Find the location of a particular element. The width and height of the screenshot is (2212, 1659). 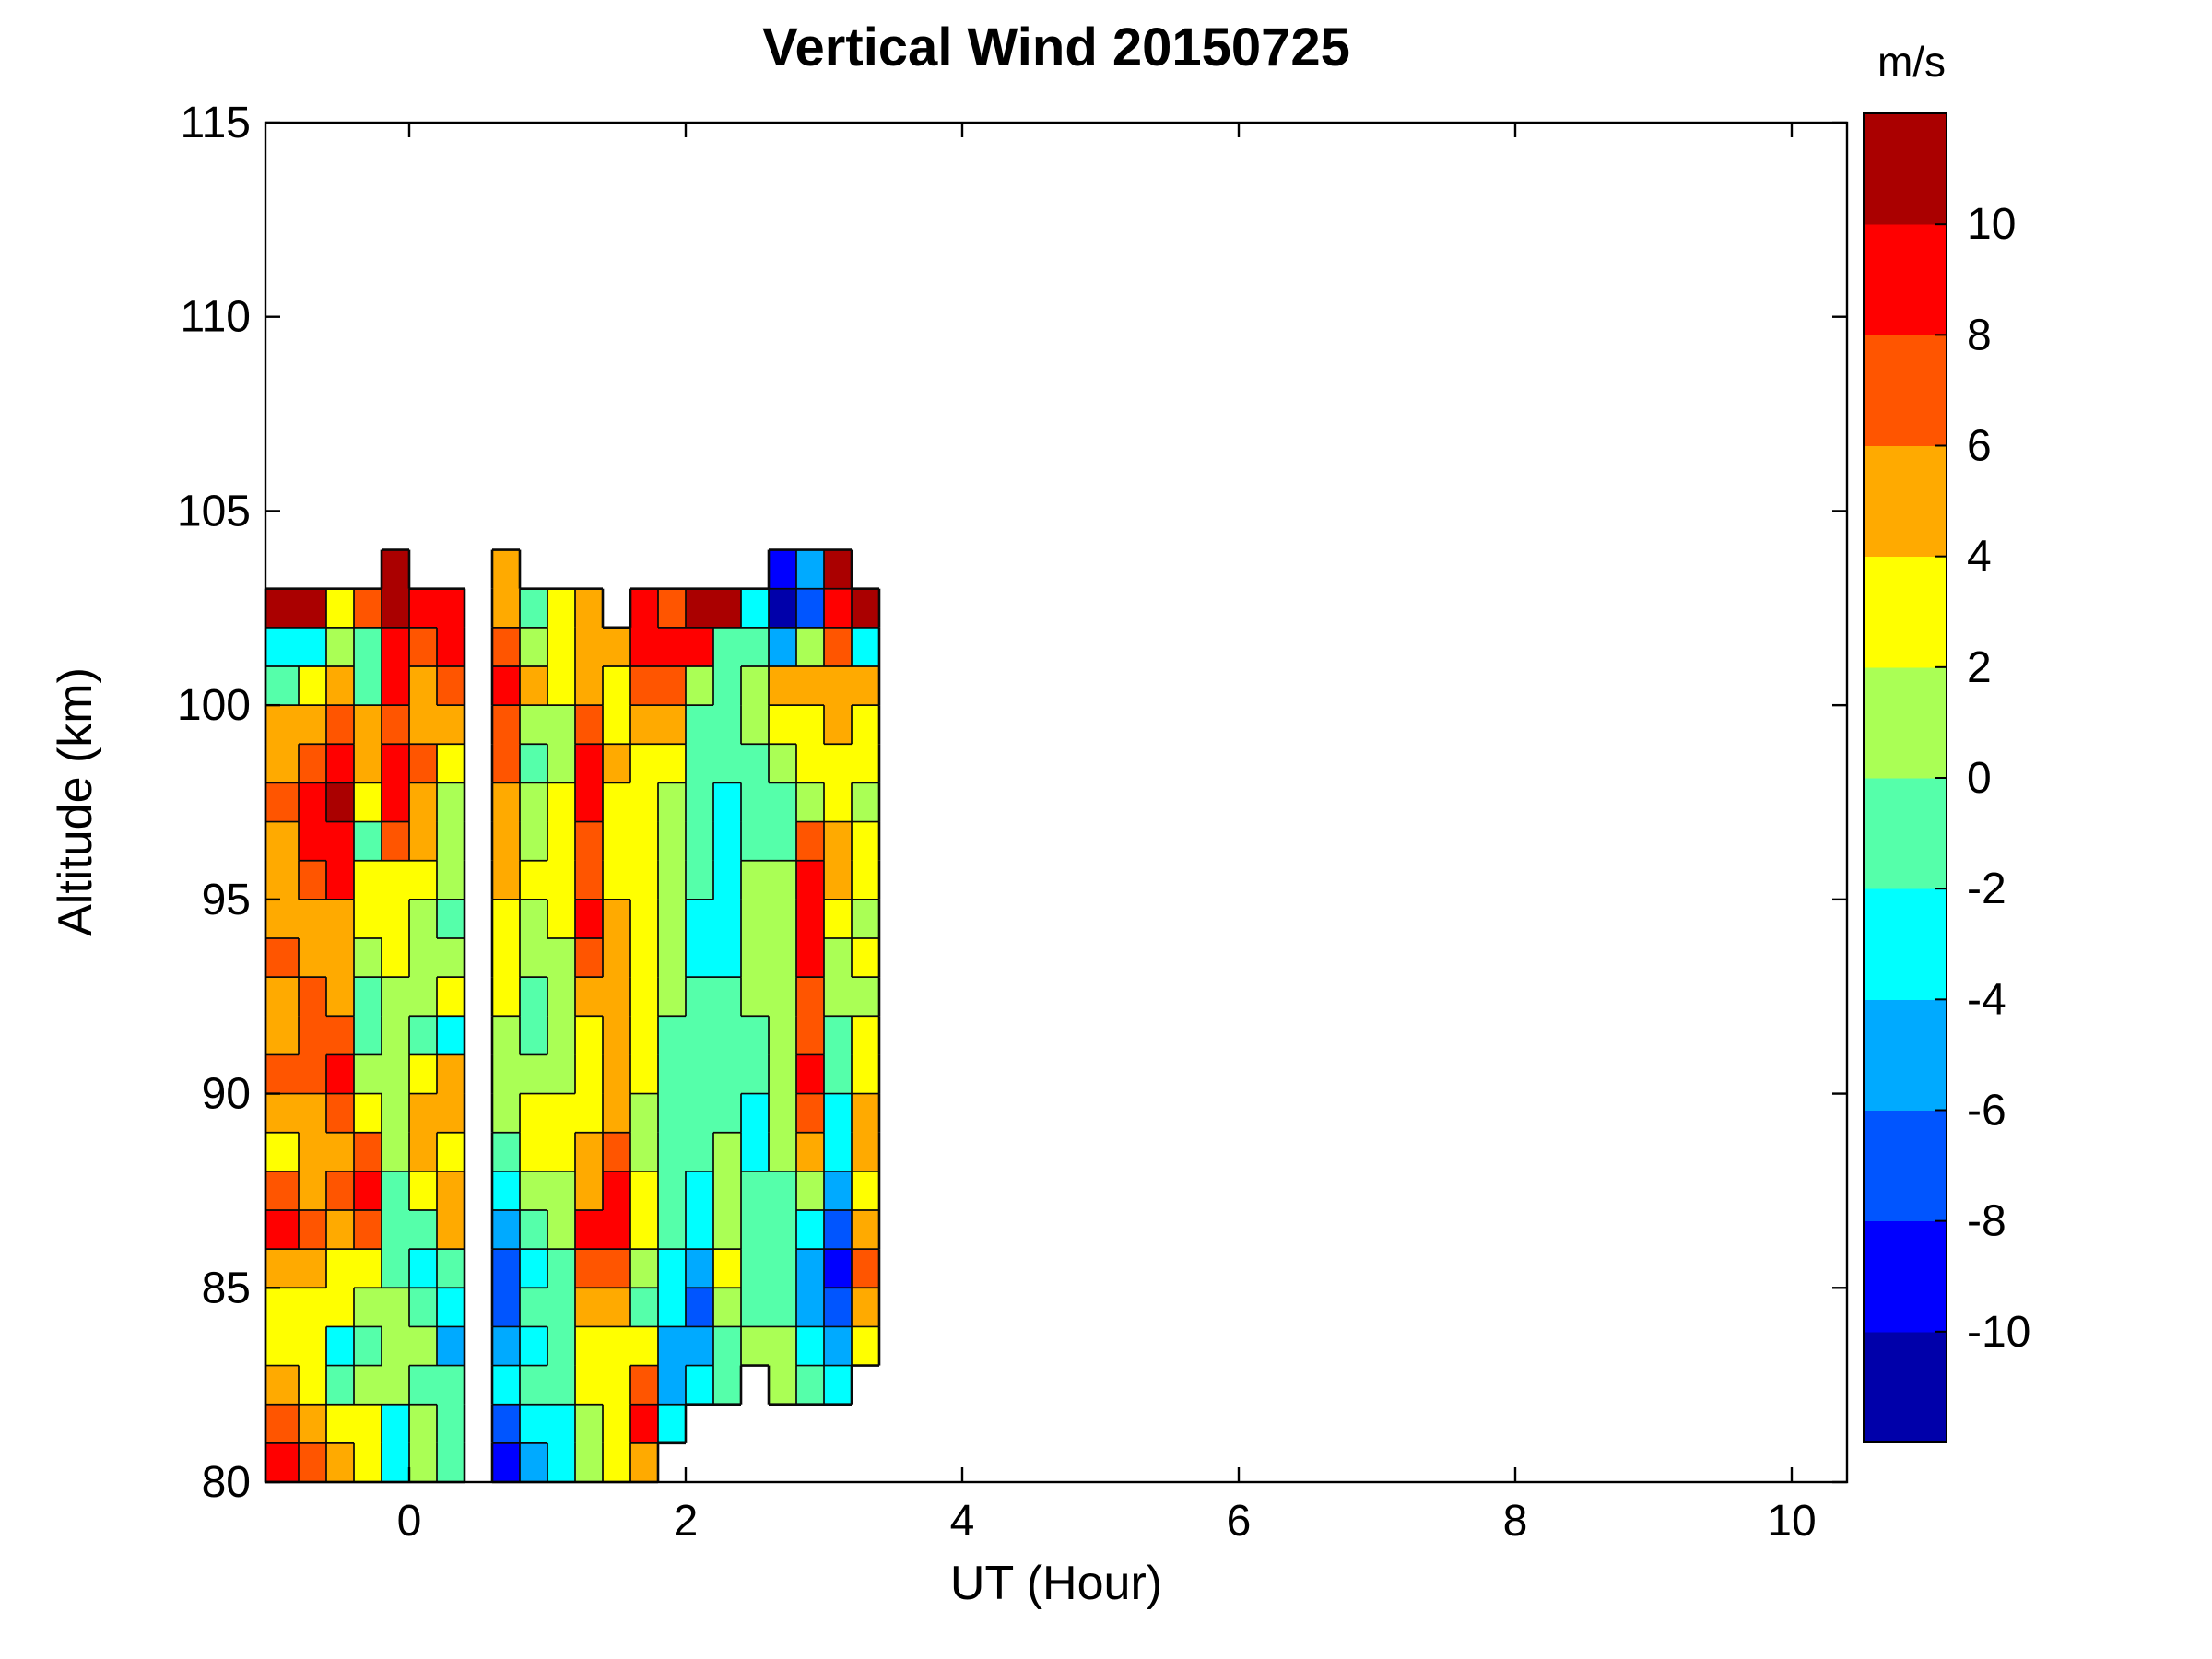

y-tick-label: 105 is located at coordinates (214, 511).